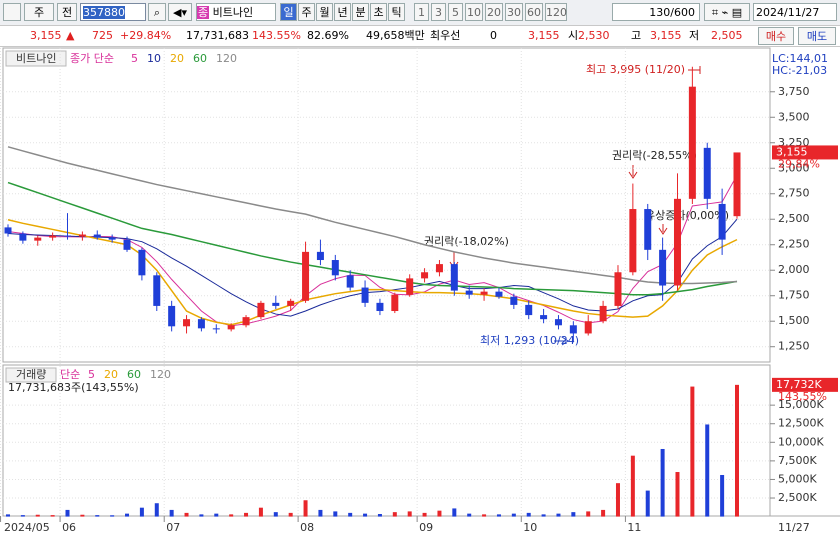 The width and height of the screenshot is (840, 542). What do you see at coordinates (474, 12) in the screenshot?
I see `interval-button: 10` at bounding box center [474, 12].